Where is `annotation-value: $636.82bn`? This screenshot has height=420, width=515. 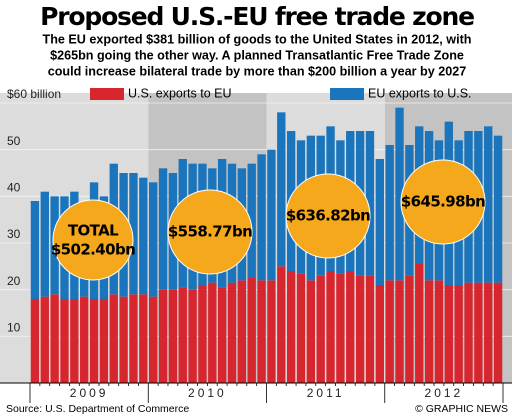
annotation-value: $636.82bn is located at coordinates (328, 216).